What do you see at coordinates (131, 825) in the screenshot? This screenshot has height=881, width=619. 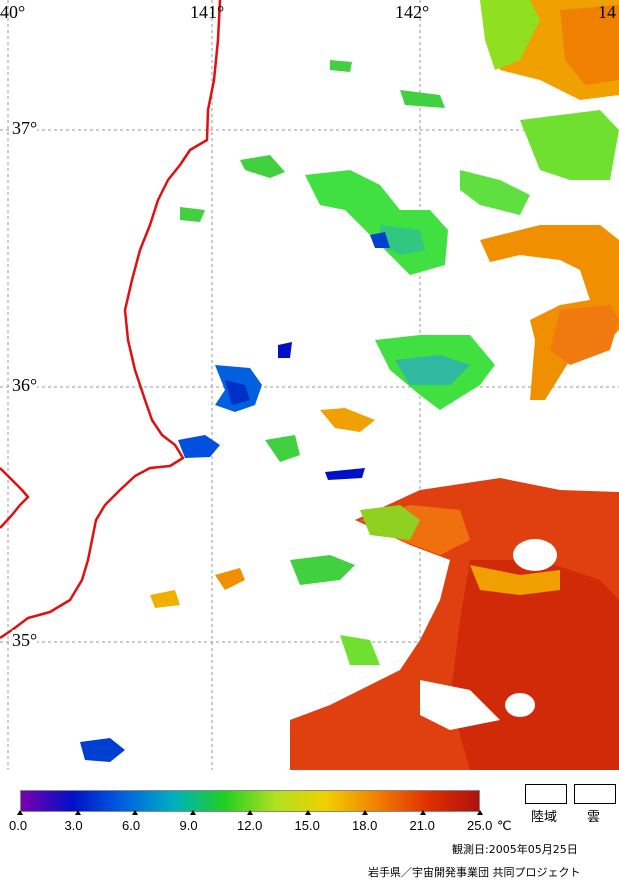 I see `colorbar-tick-label: 6.0` at bounding box center [131, 825].